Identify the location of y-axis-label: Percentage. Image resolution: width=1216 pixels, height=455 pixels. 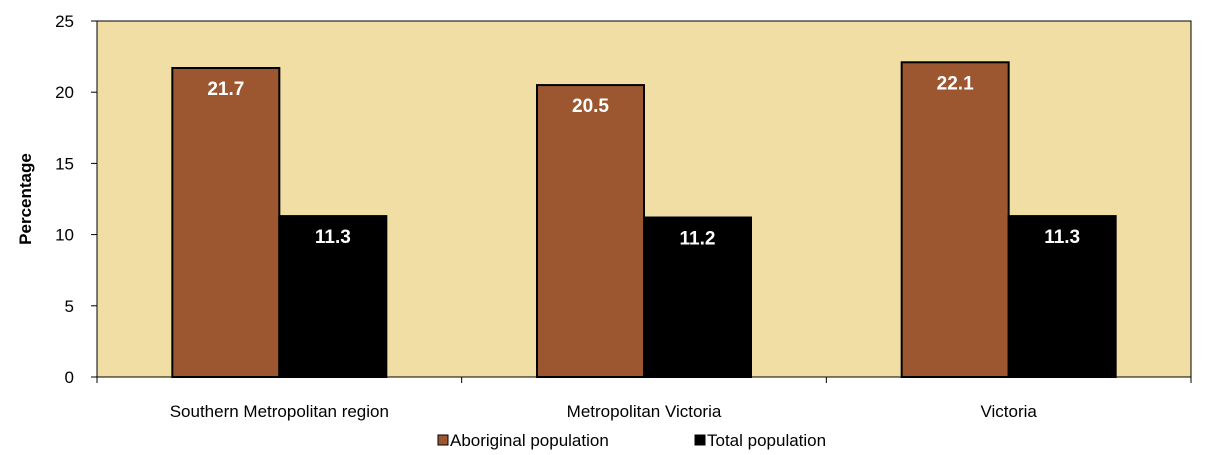
(25, 199).